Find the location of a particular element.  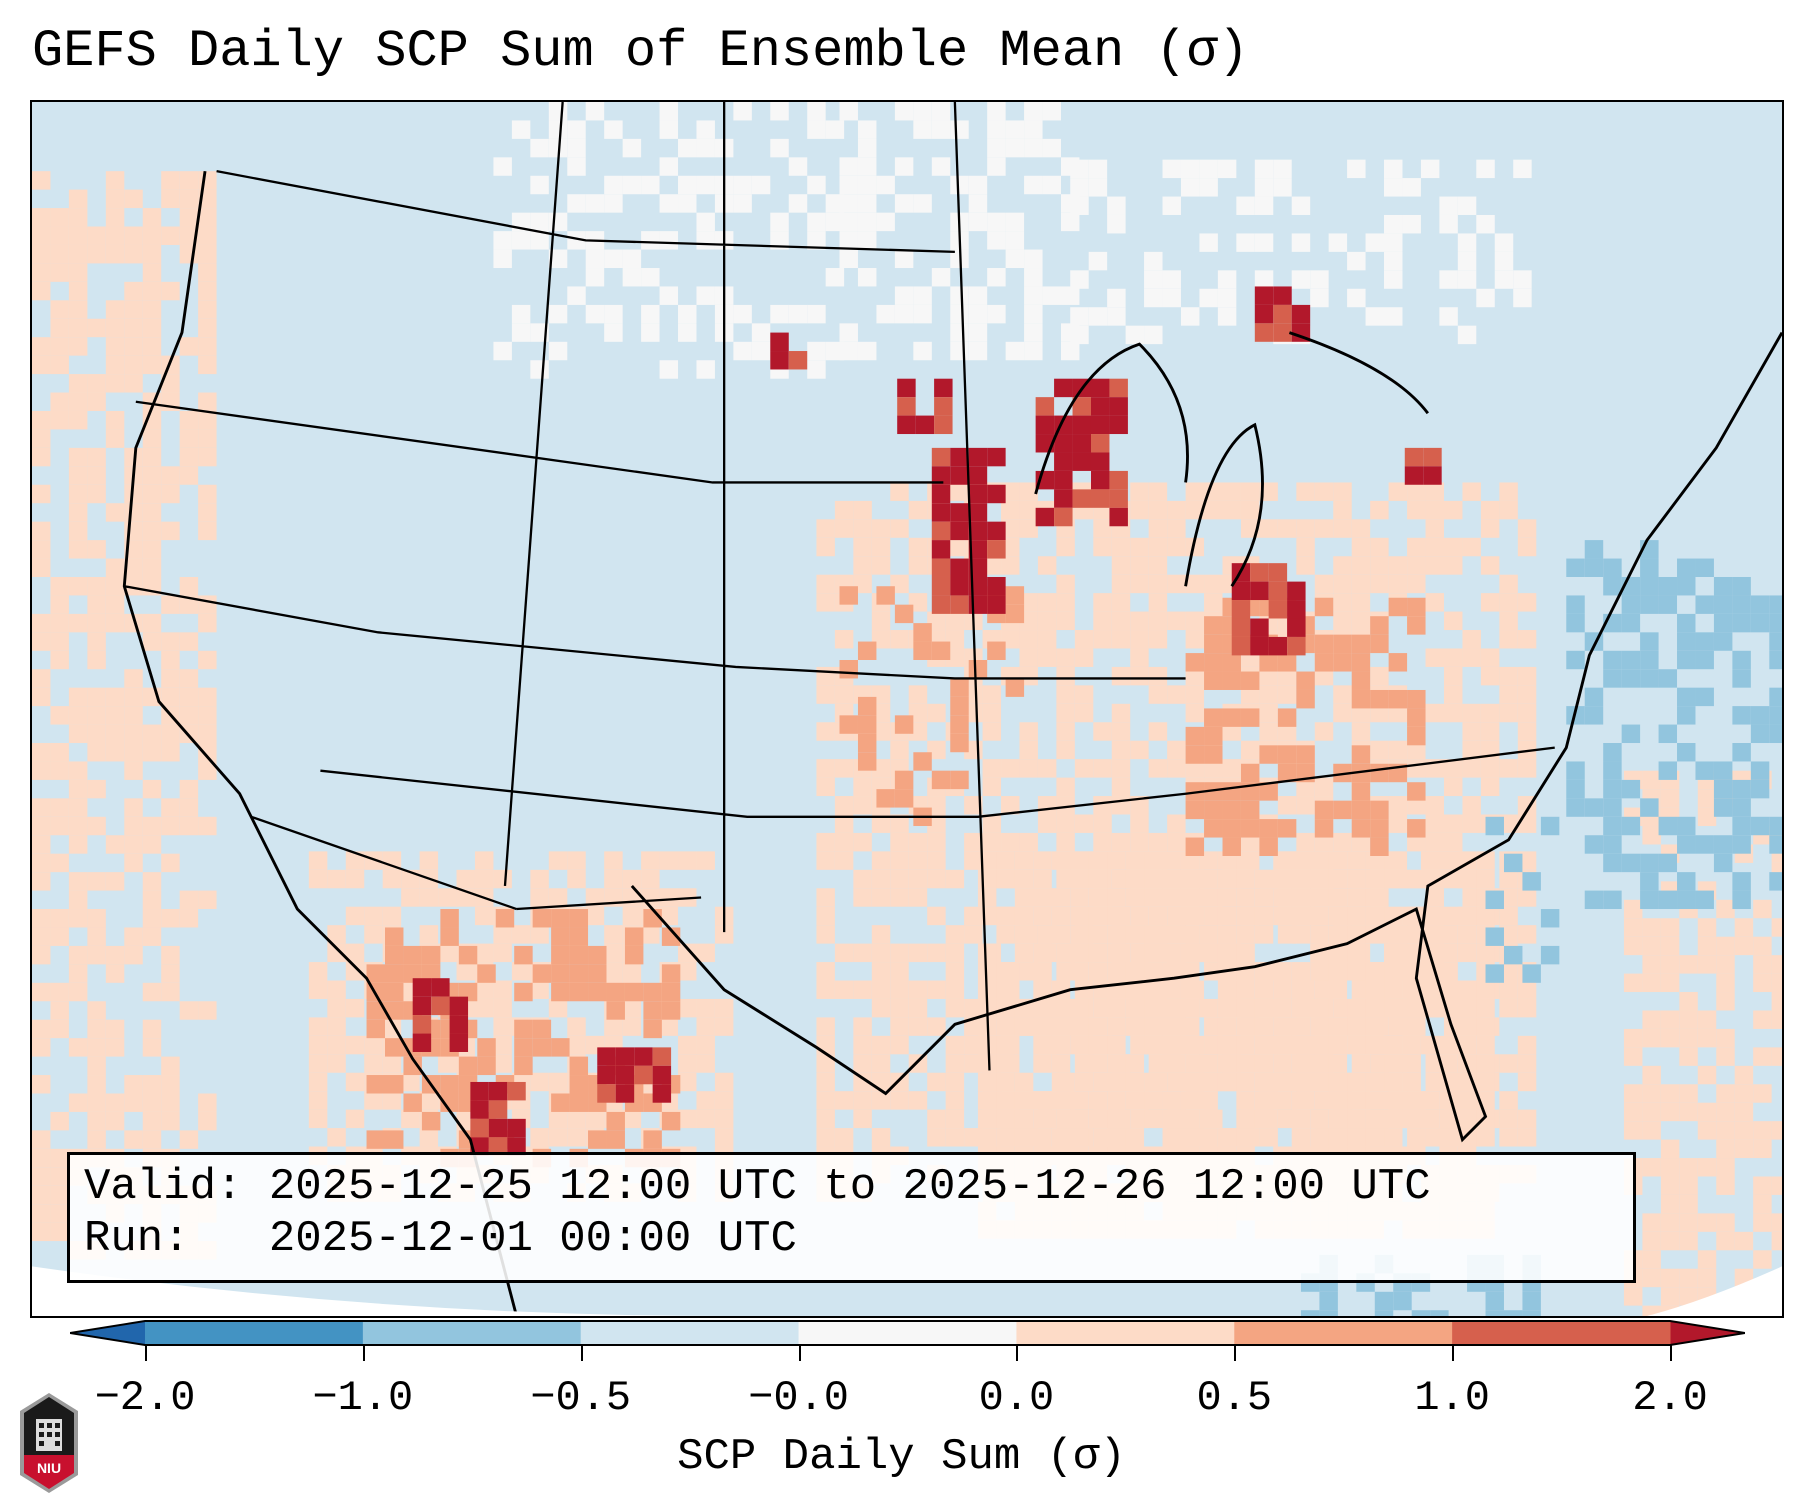

colorbar-tick-label: 1.0 is located at coordinates (1452, 1398).